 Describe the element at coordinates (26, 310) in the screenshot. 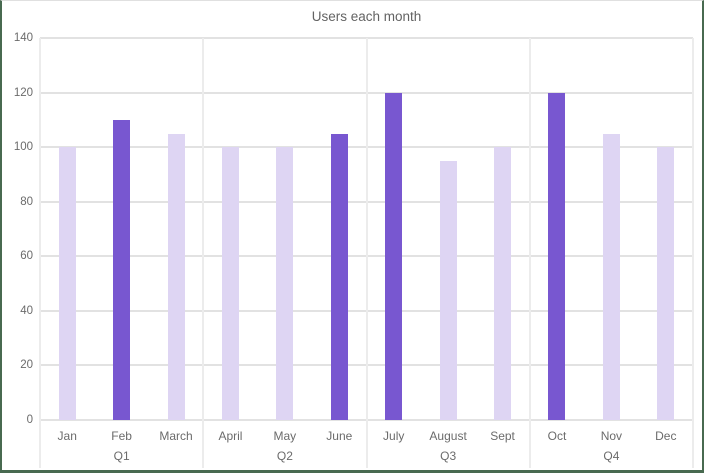

I see `y-tick-label-40: 40` at that location.